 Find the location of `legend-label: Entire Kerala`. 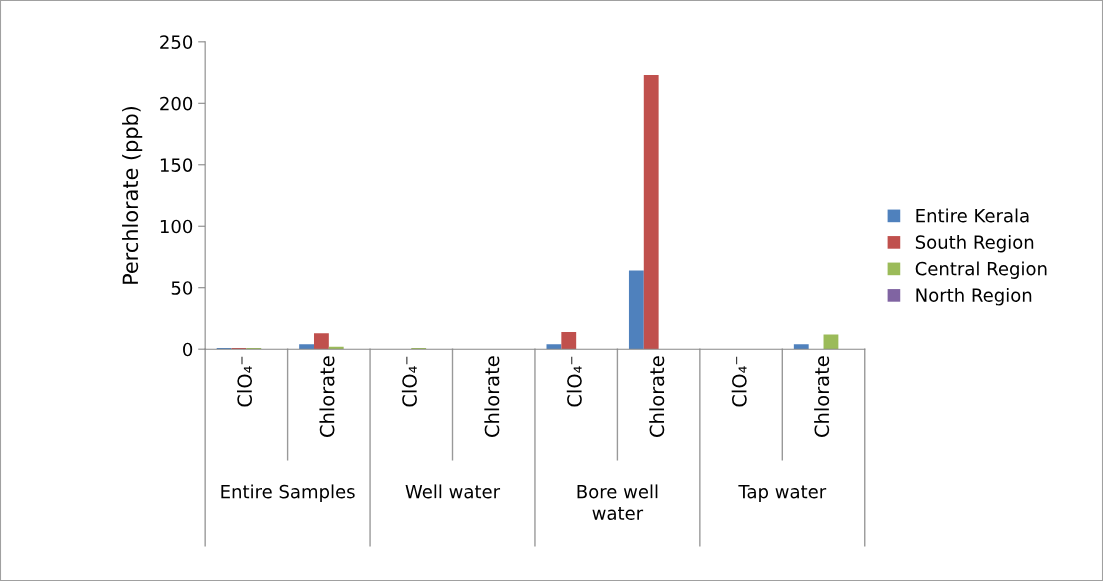

legend-label: Entire Kerala is located at coordinates (972, 215).